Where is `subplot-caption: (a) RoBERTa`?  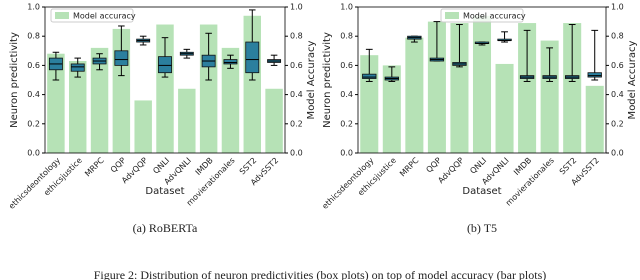 subplot-caption: (a) RoBERTa is located at coordinates (165, 228).